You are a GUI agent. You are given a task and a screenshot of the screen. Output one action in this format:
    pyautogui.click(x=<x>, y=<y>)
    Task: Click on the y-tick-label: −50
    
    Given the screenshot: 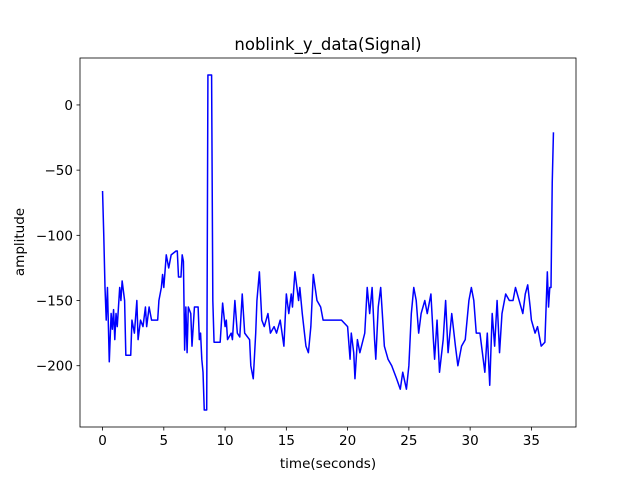 What is the action you would take?
    pyautogui.click(x=59, y=171)
    